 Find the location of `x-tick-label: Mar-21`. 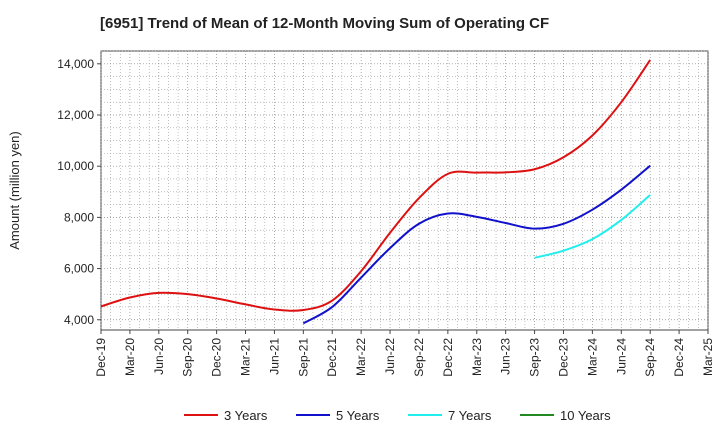

x-tick-label: Mar-21 is located at coordinates (246, 357).